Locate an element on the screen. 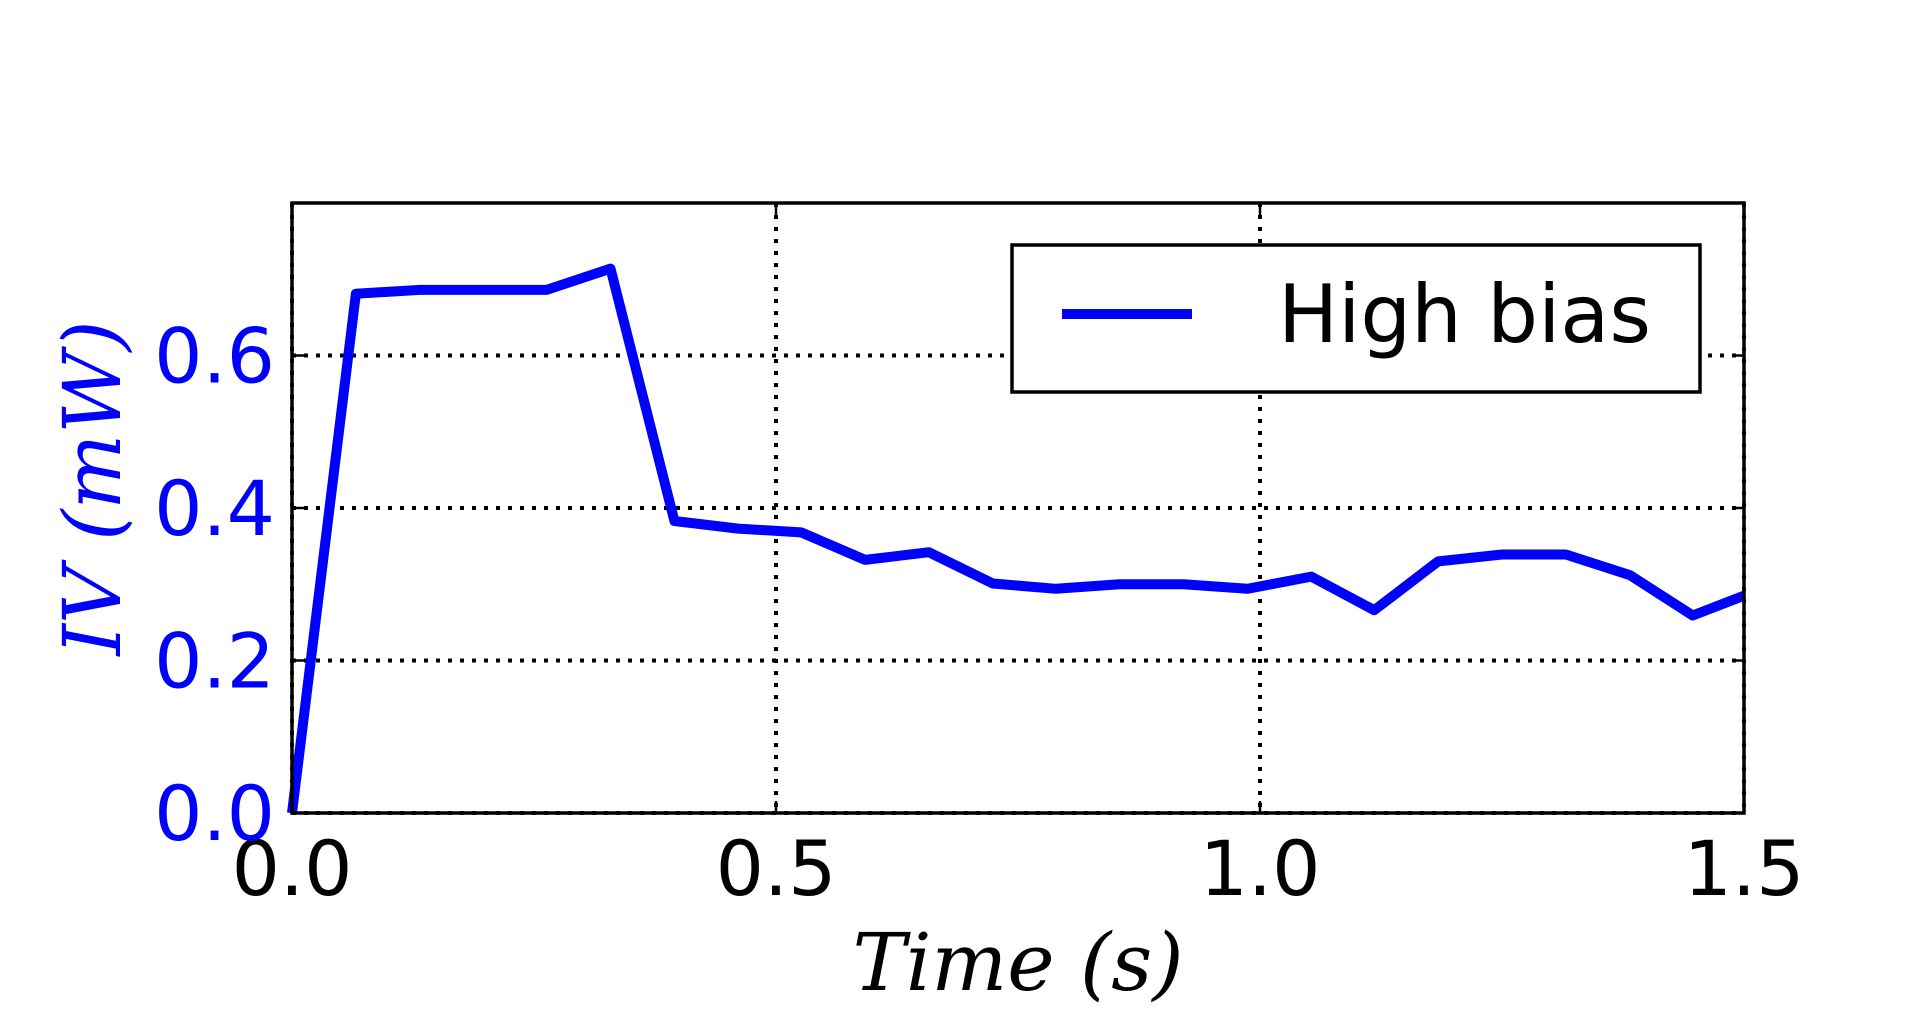 The width and height of the screenshot is (1924, 1010). x-tick-label: 0.0 is located at coordinates (292, 868).